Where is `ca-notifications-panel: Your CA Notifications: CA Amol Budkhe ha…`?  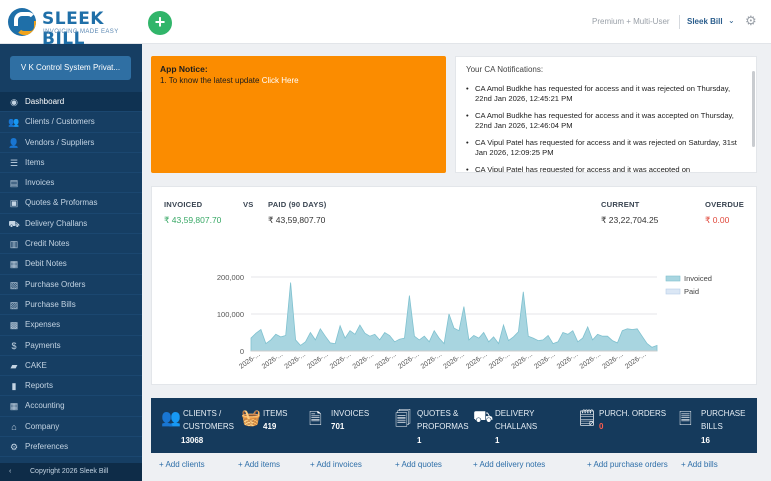
ca-notifications-panel: Your CA Notifications: CA Amol Budkhe ha… is located at coordinates (606, 114).